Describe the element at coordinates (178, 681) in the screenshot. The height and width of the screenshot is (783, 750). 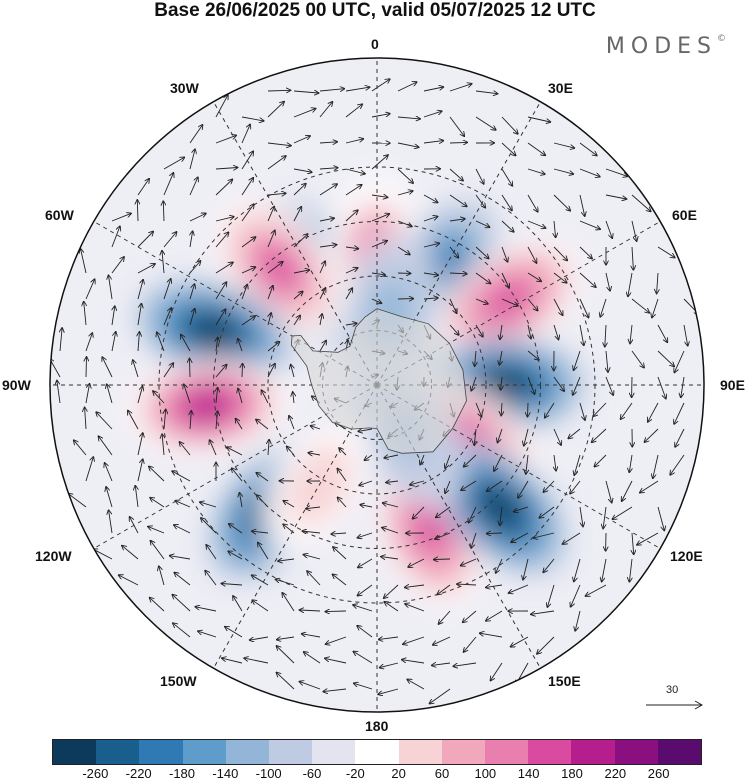
I see `lon-label-150w: 150W` at that location.